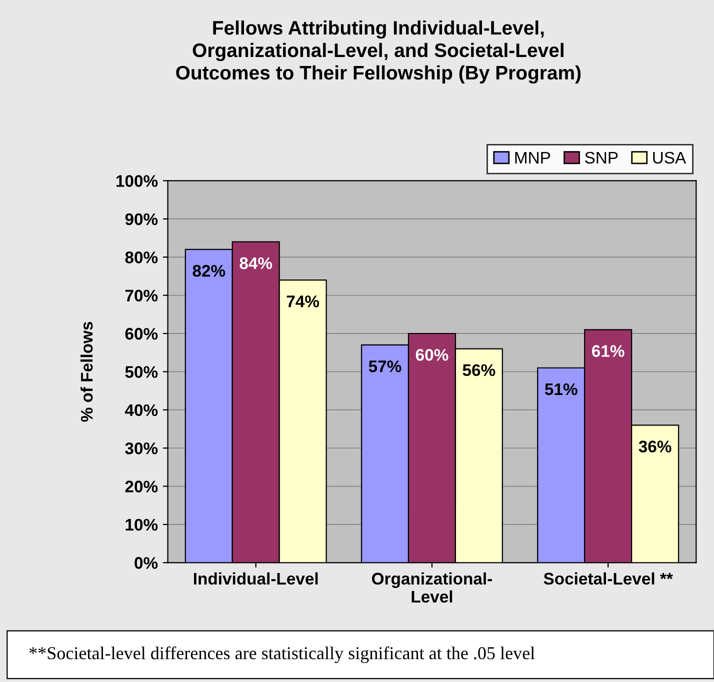  Describe the element at coordinates (385, 366) in the screenshot. I see `data-label: 57%` at that location.